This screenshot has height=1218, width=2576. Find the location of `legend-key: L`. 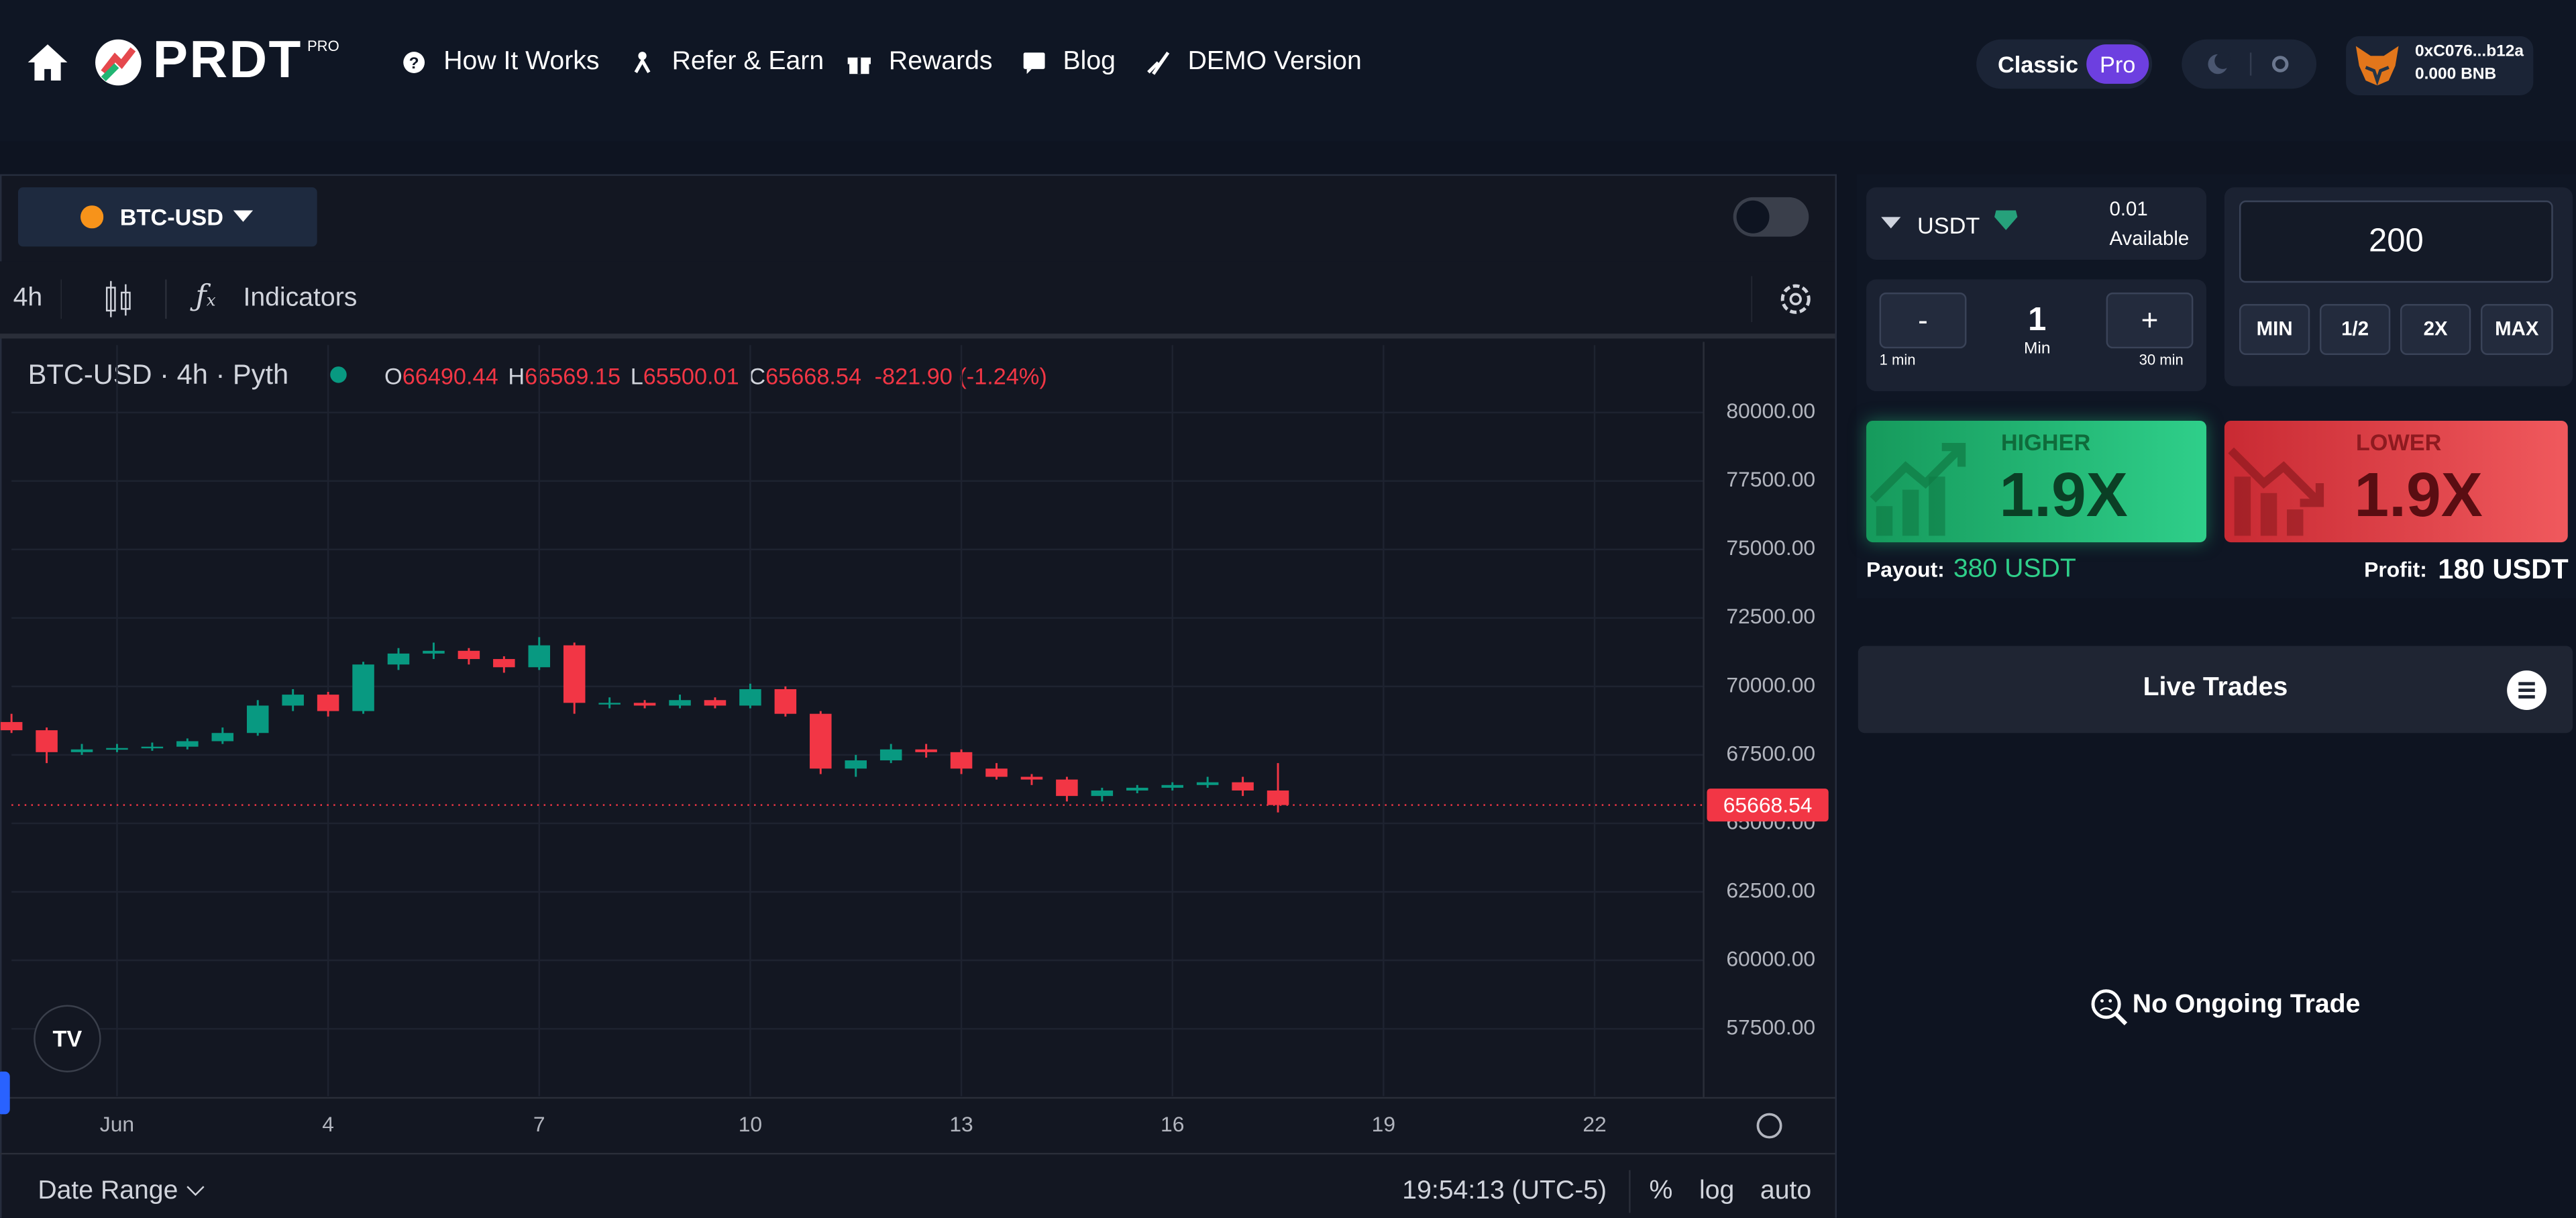

legend-key: L is located at coordinates (637, 376).